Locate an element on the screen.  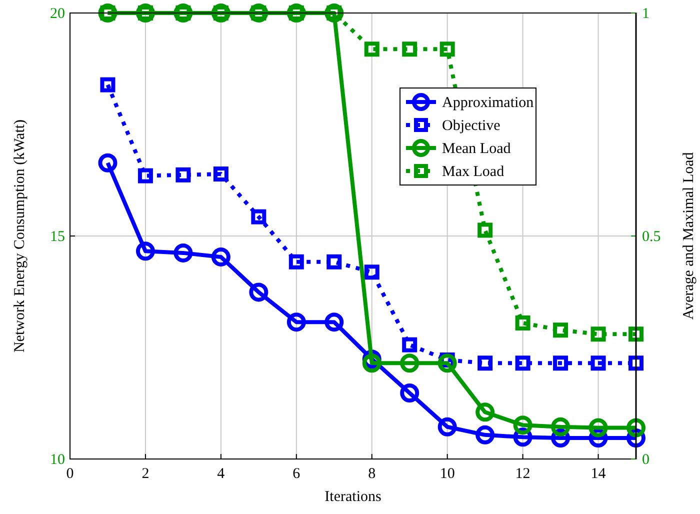
legend-label: Approximation is located at coordinates (488, 103).